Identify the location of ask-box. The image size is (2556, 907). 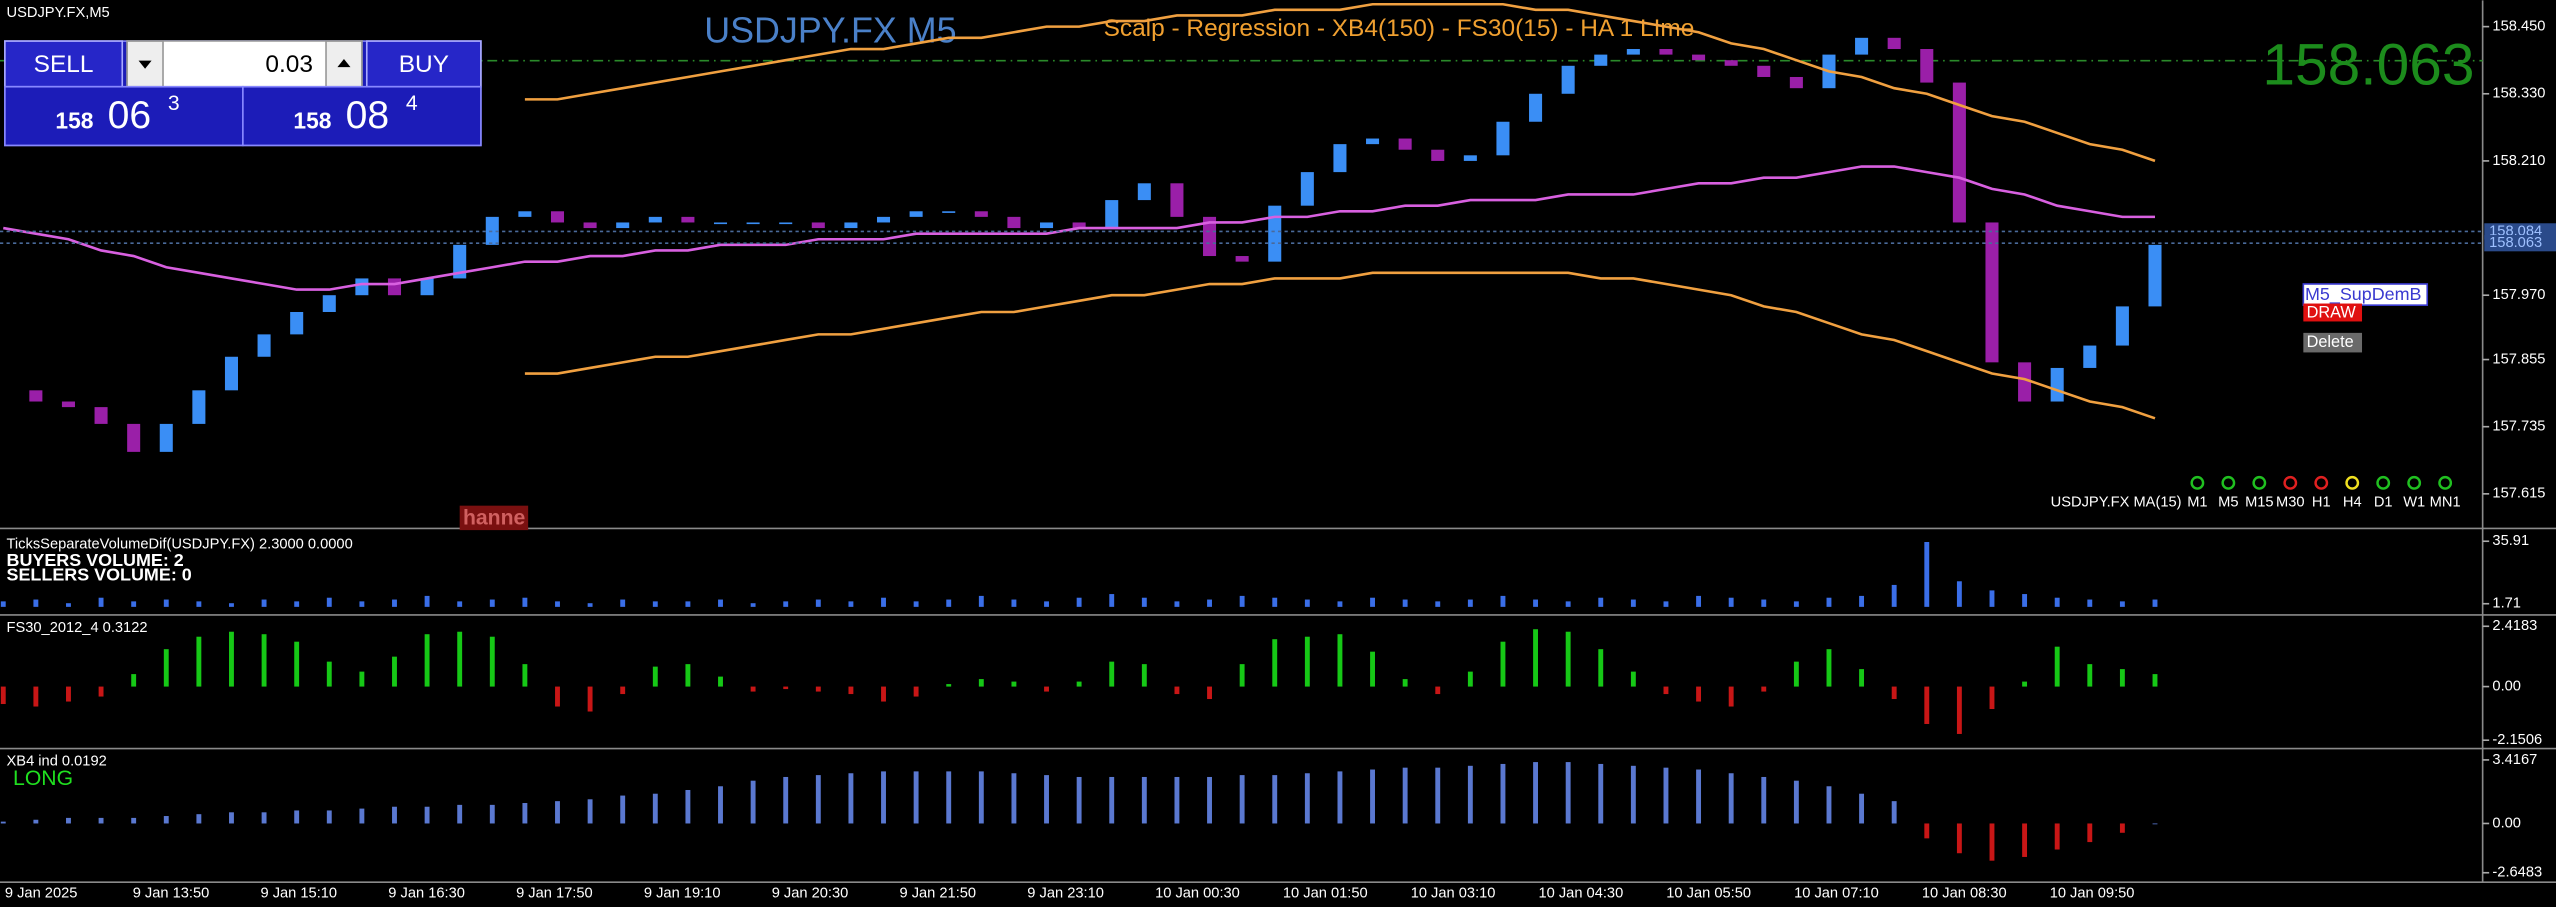
(362, 116).